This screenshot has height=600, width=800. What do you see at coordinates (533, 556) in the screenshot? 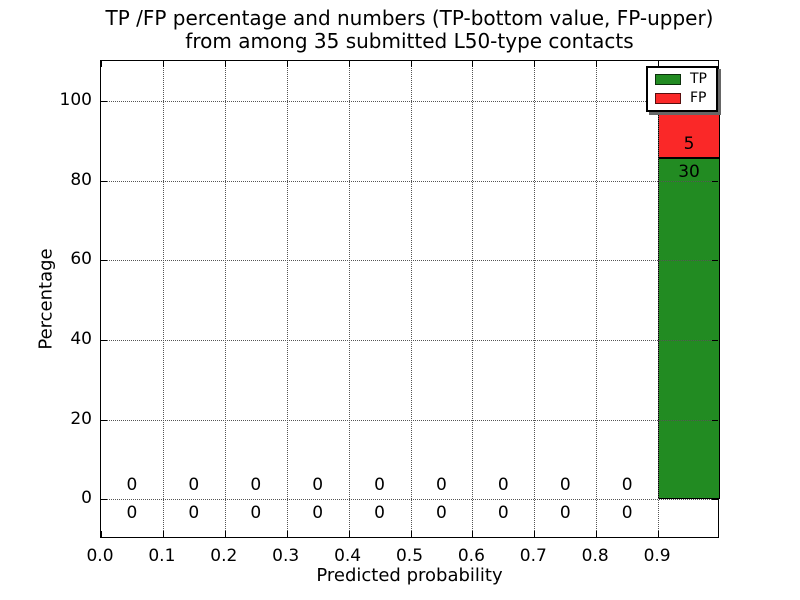
I see `x-tick-label: 0.7` at bounding box center [533, 556].